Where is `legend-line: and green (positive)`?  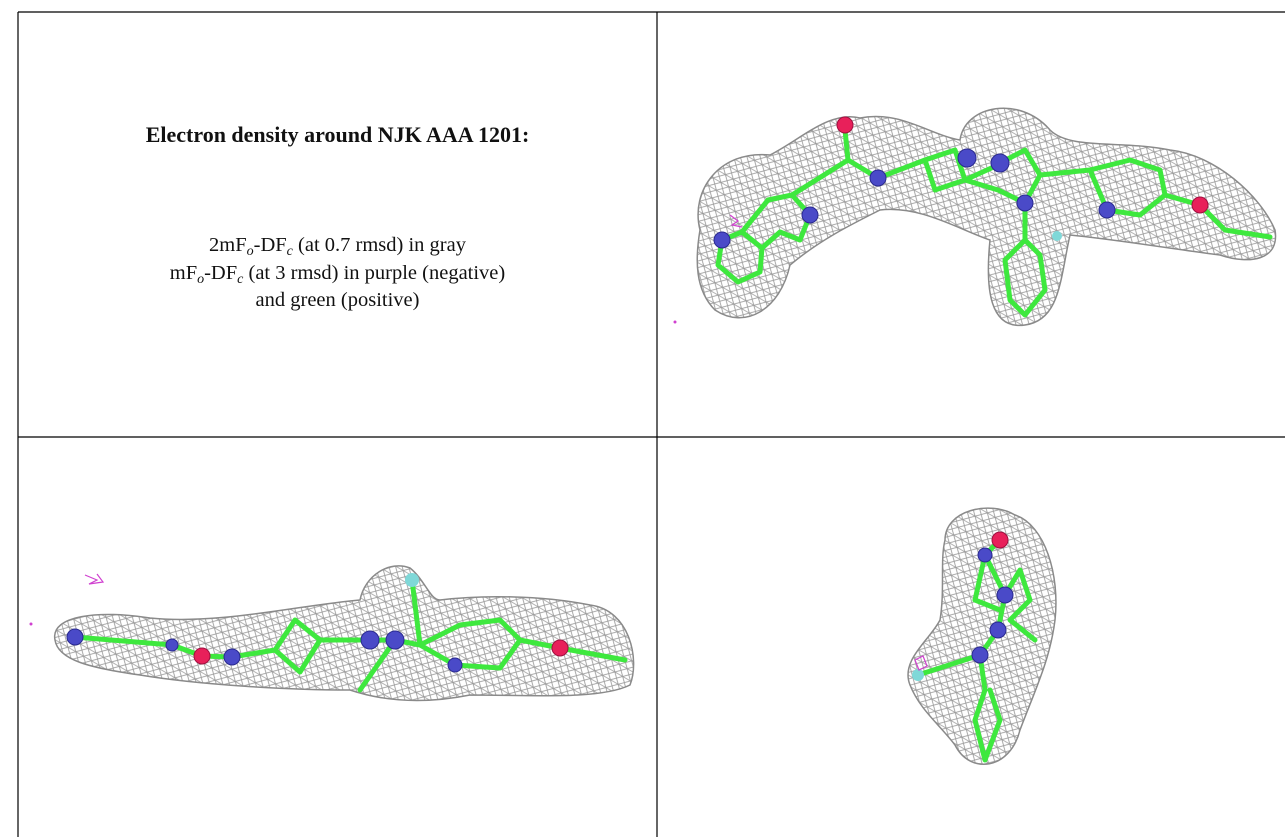
legend-line: and green (positive) is located at coordinates (337, 301).